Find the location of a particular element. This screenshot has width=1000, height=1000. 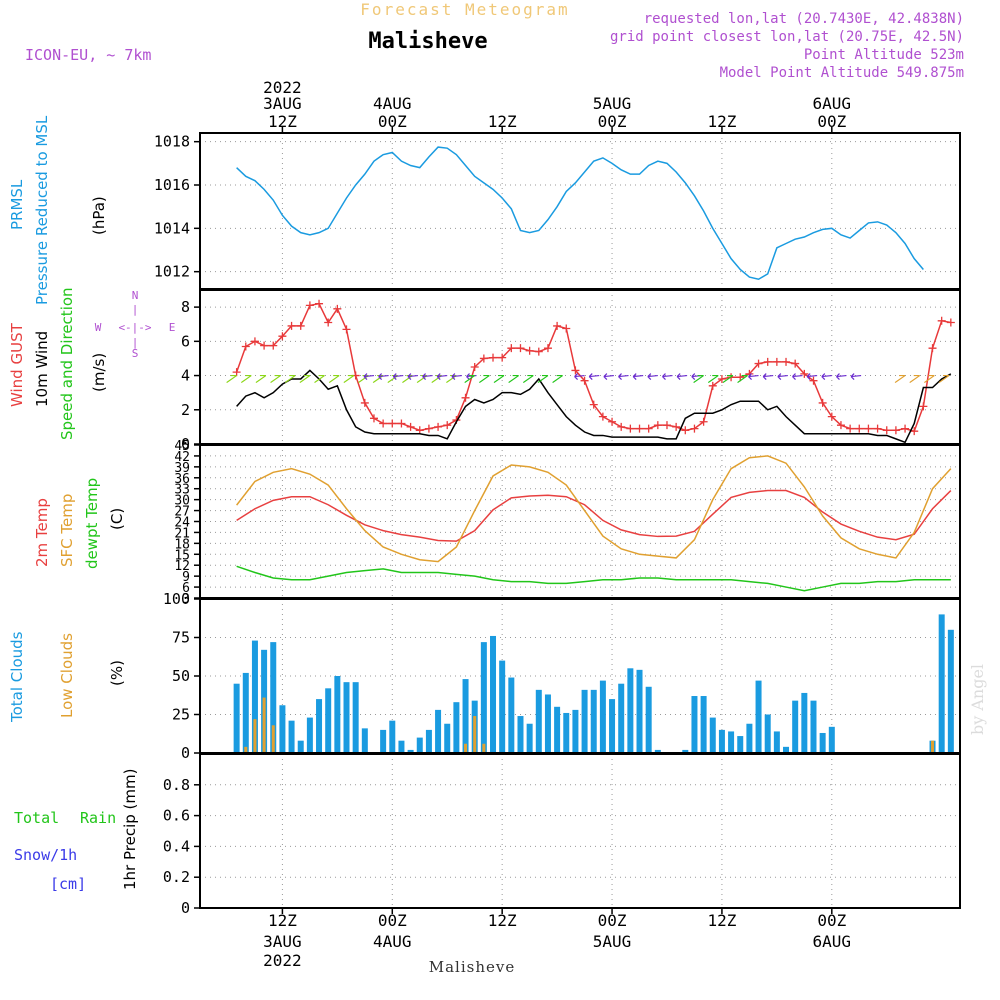

y-tick-label: 25 is located at coordinates (181, 715).